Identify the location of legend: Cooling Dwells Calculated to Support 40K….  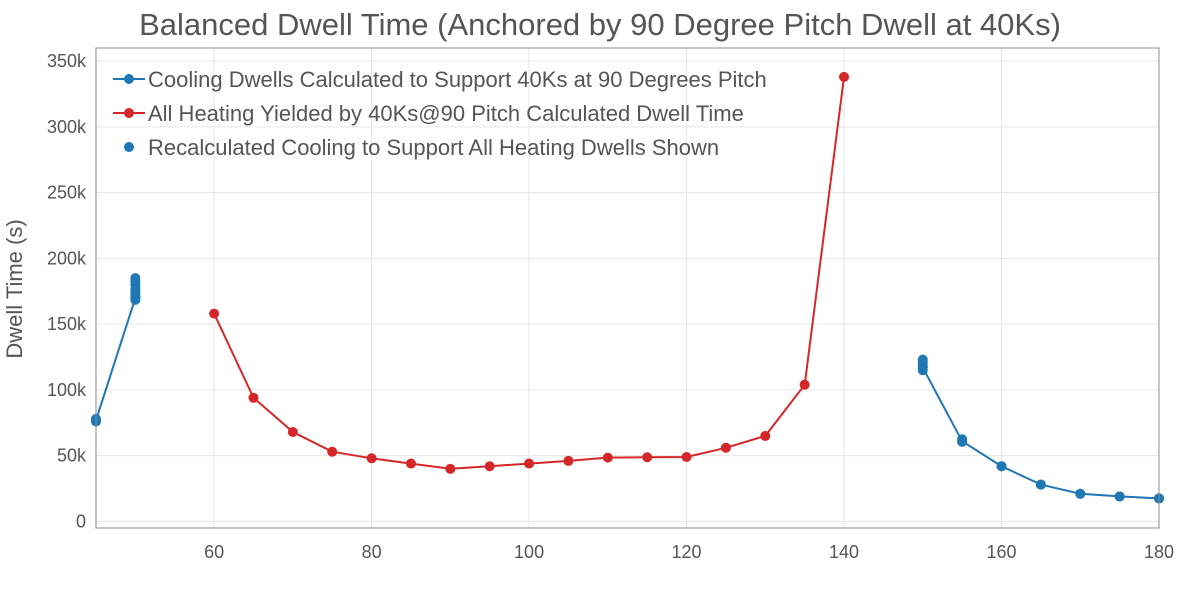
(440, 113).